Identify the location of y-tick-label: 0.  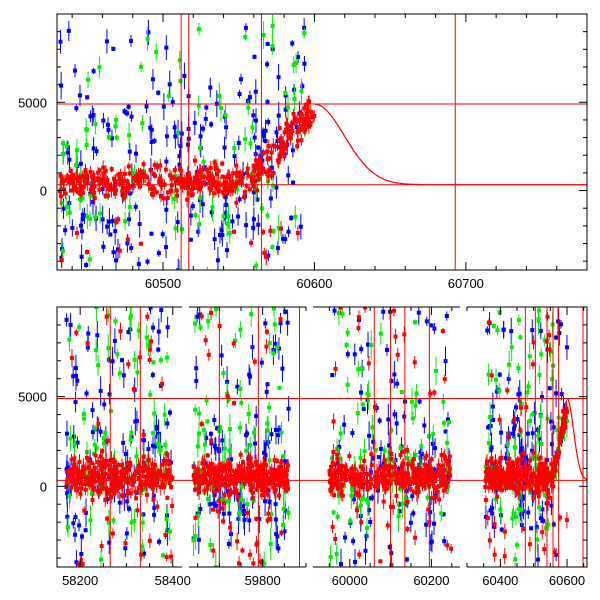
(43, 191).